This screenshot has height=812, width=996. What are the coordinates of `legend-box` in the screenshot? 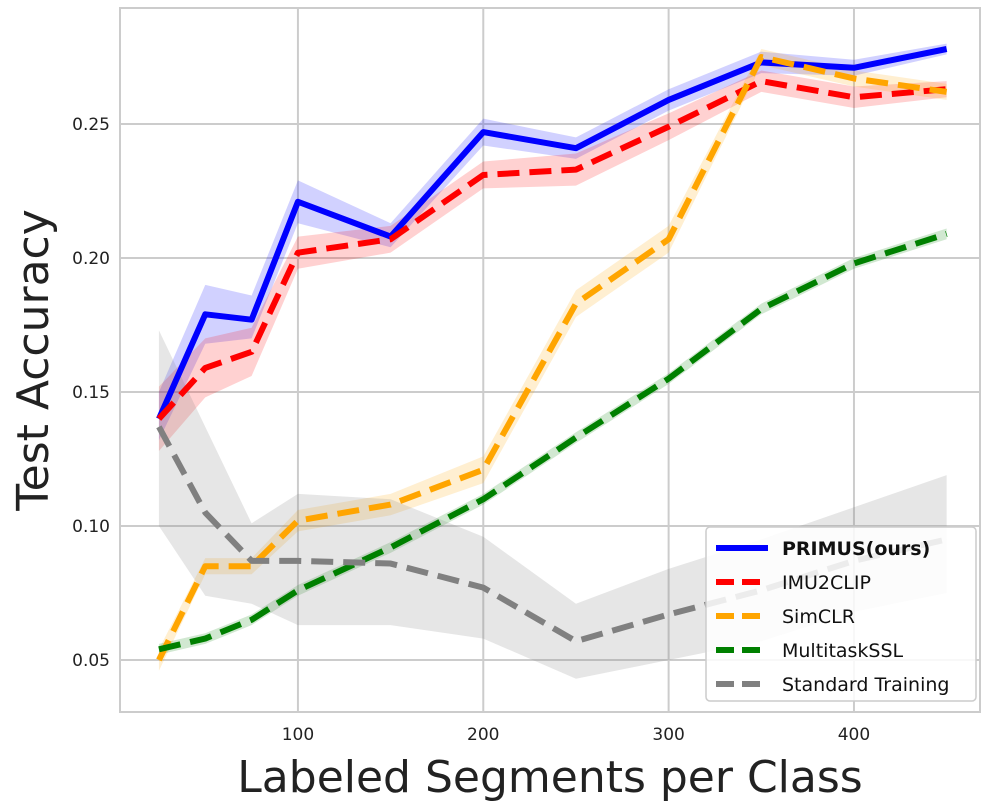 It's located at (841, 614).